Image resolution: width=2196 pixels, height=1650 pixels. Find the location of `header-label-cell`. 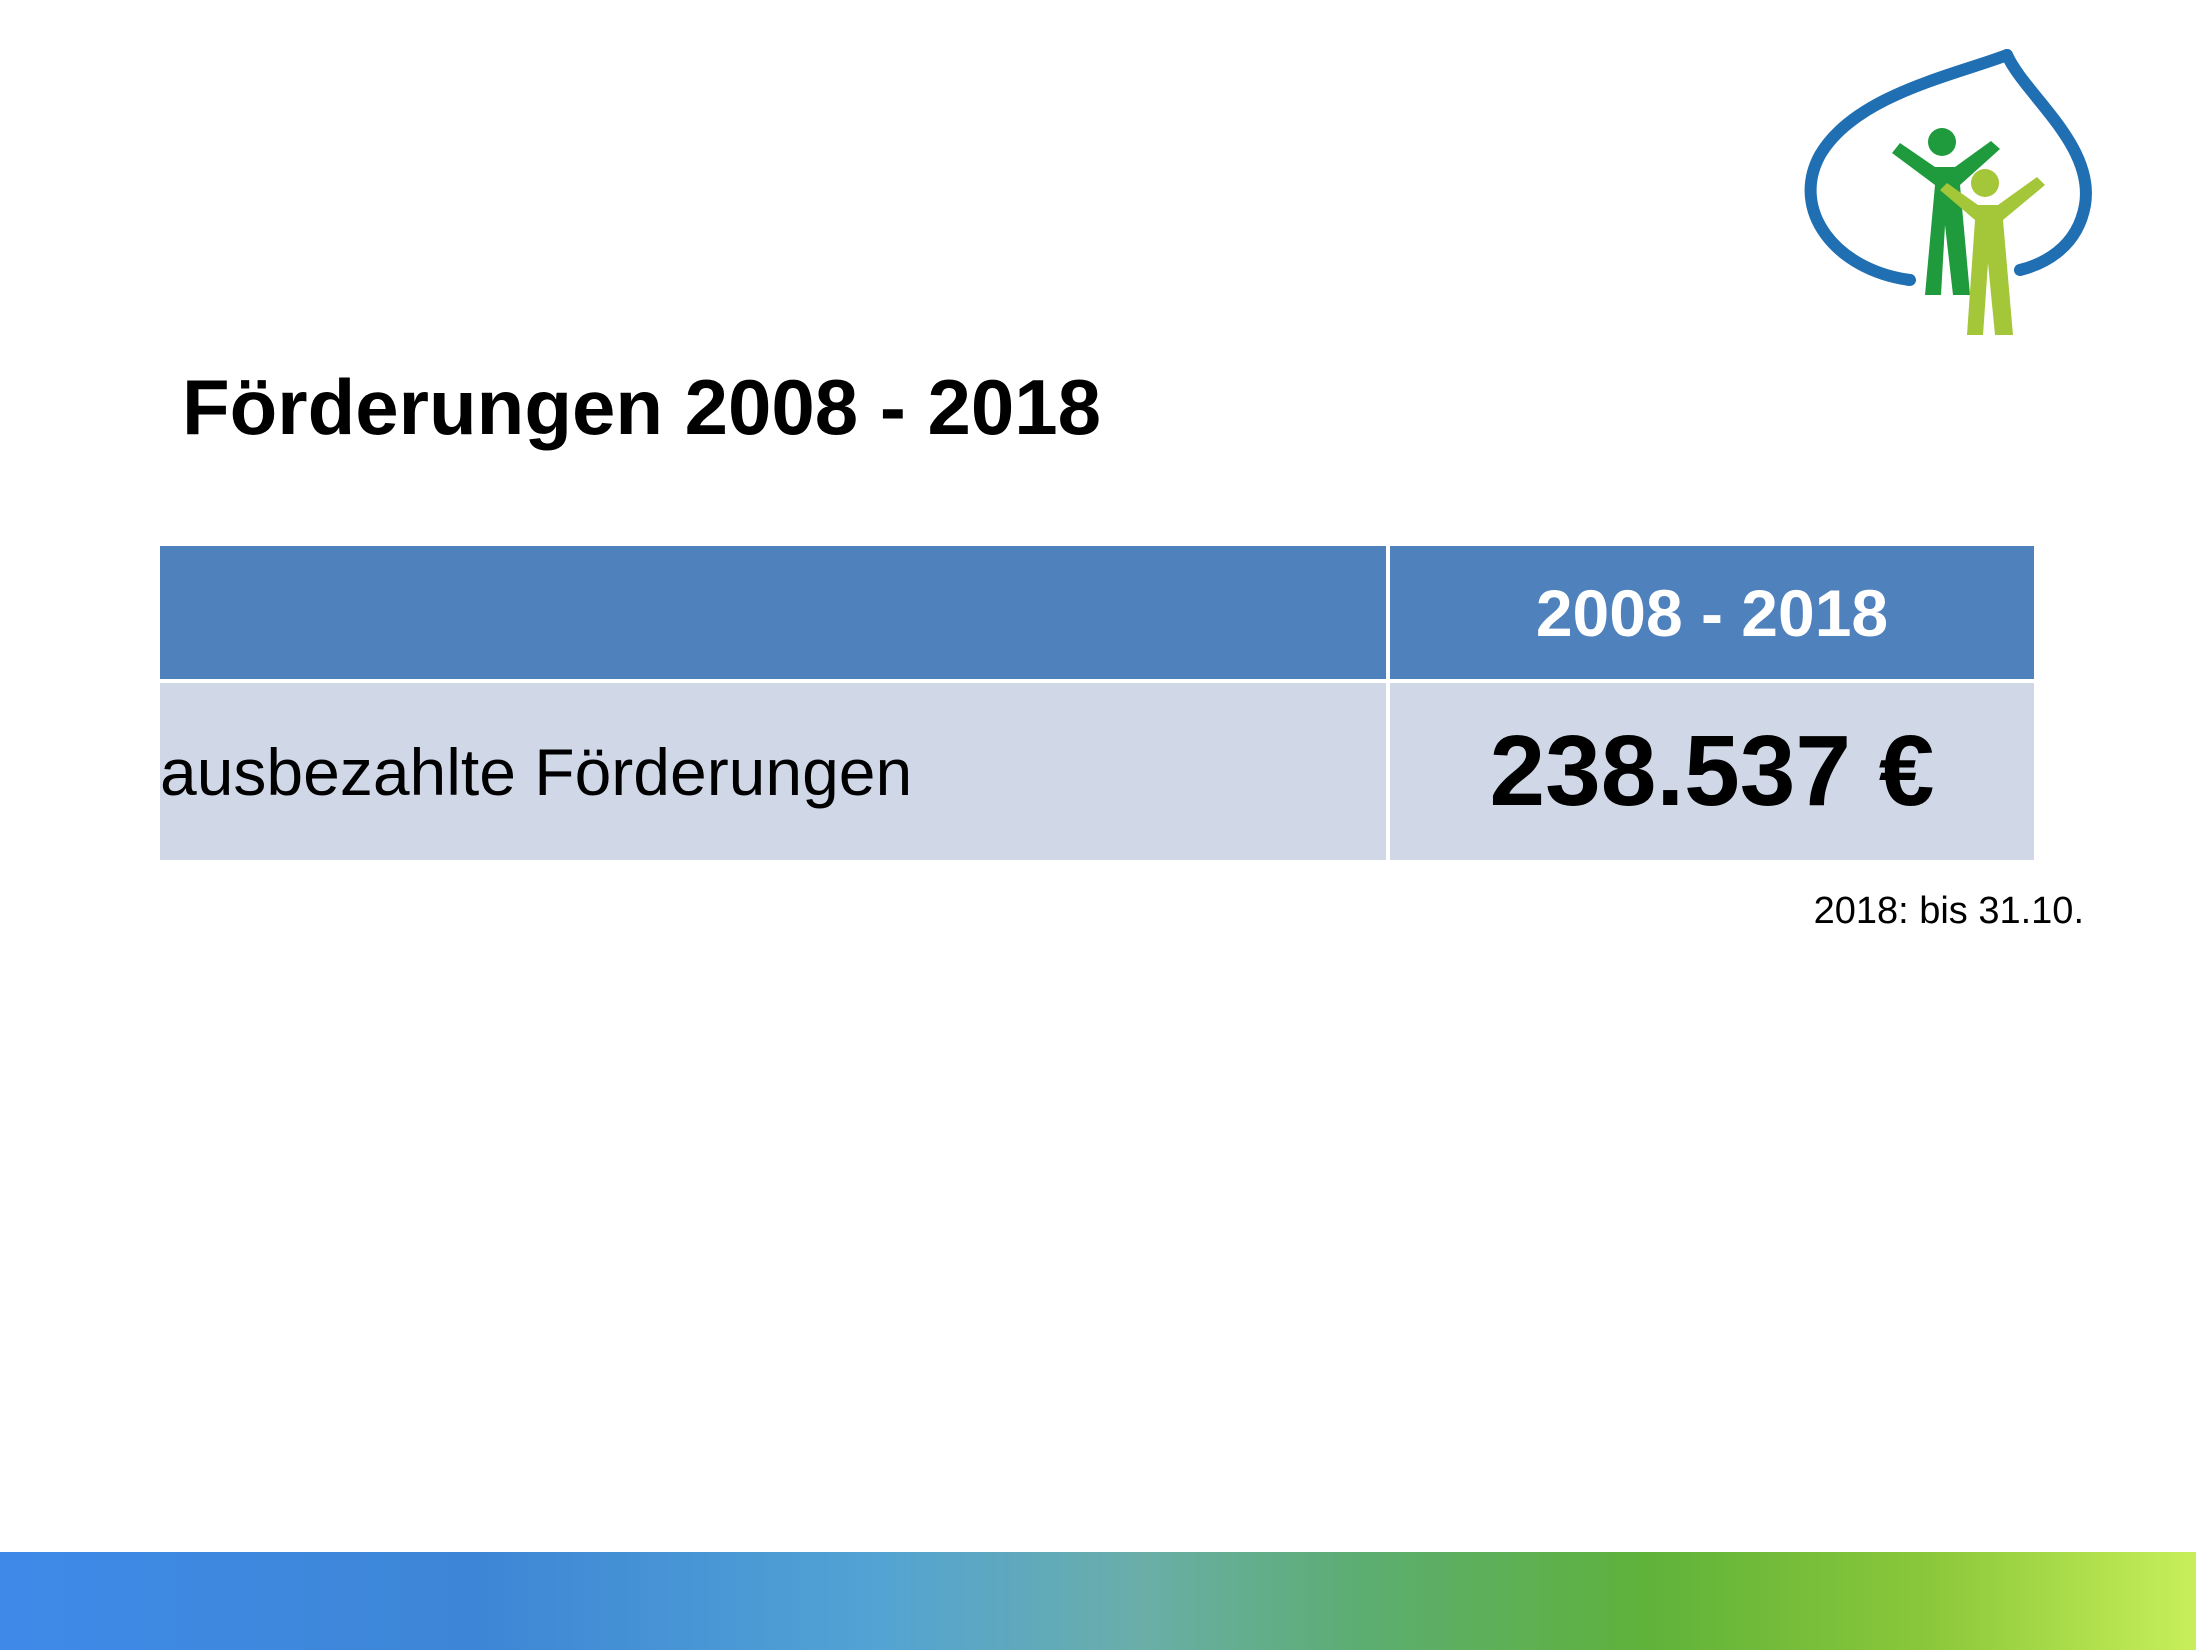

header-label-cell is located at coordinates (773, 612).